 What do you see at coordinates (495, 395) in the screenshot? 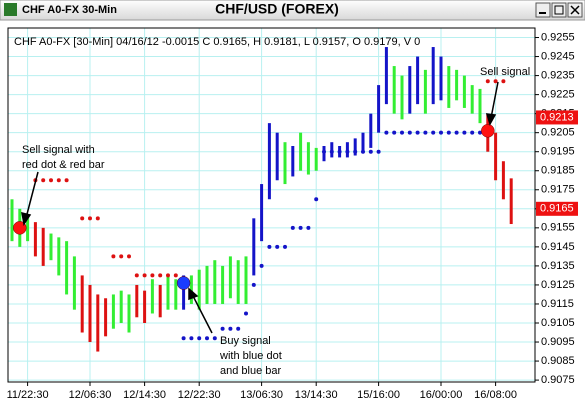
I see `x-tick-label: 16/08:00` at bounding box center [495, 395].